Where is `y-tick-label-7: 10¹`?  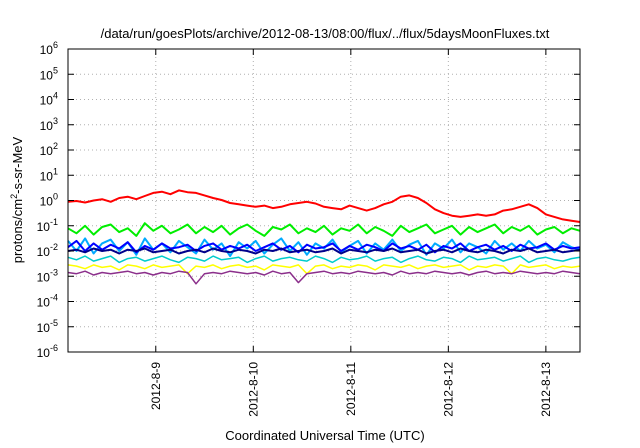 y-tick-label-7: 10¹ is located at coordinates (49, 174).